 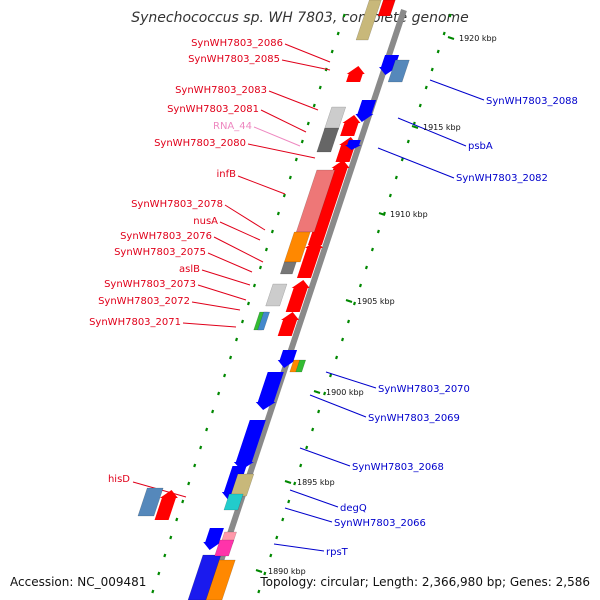 What do you see at coordinates (119, 479) in the screenshot?
I see `gene-label: hisD` at bounding box center [119, 479].